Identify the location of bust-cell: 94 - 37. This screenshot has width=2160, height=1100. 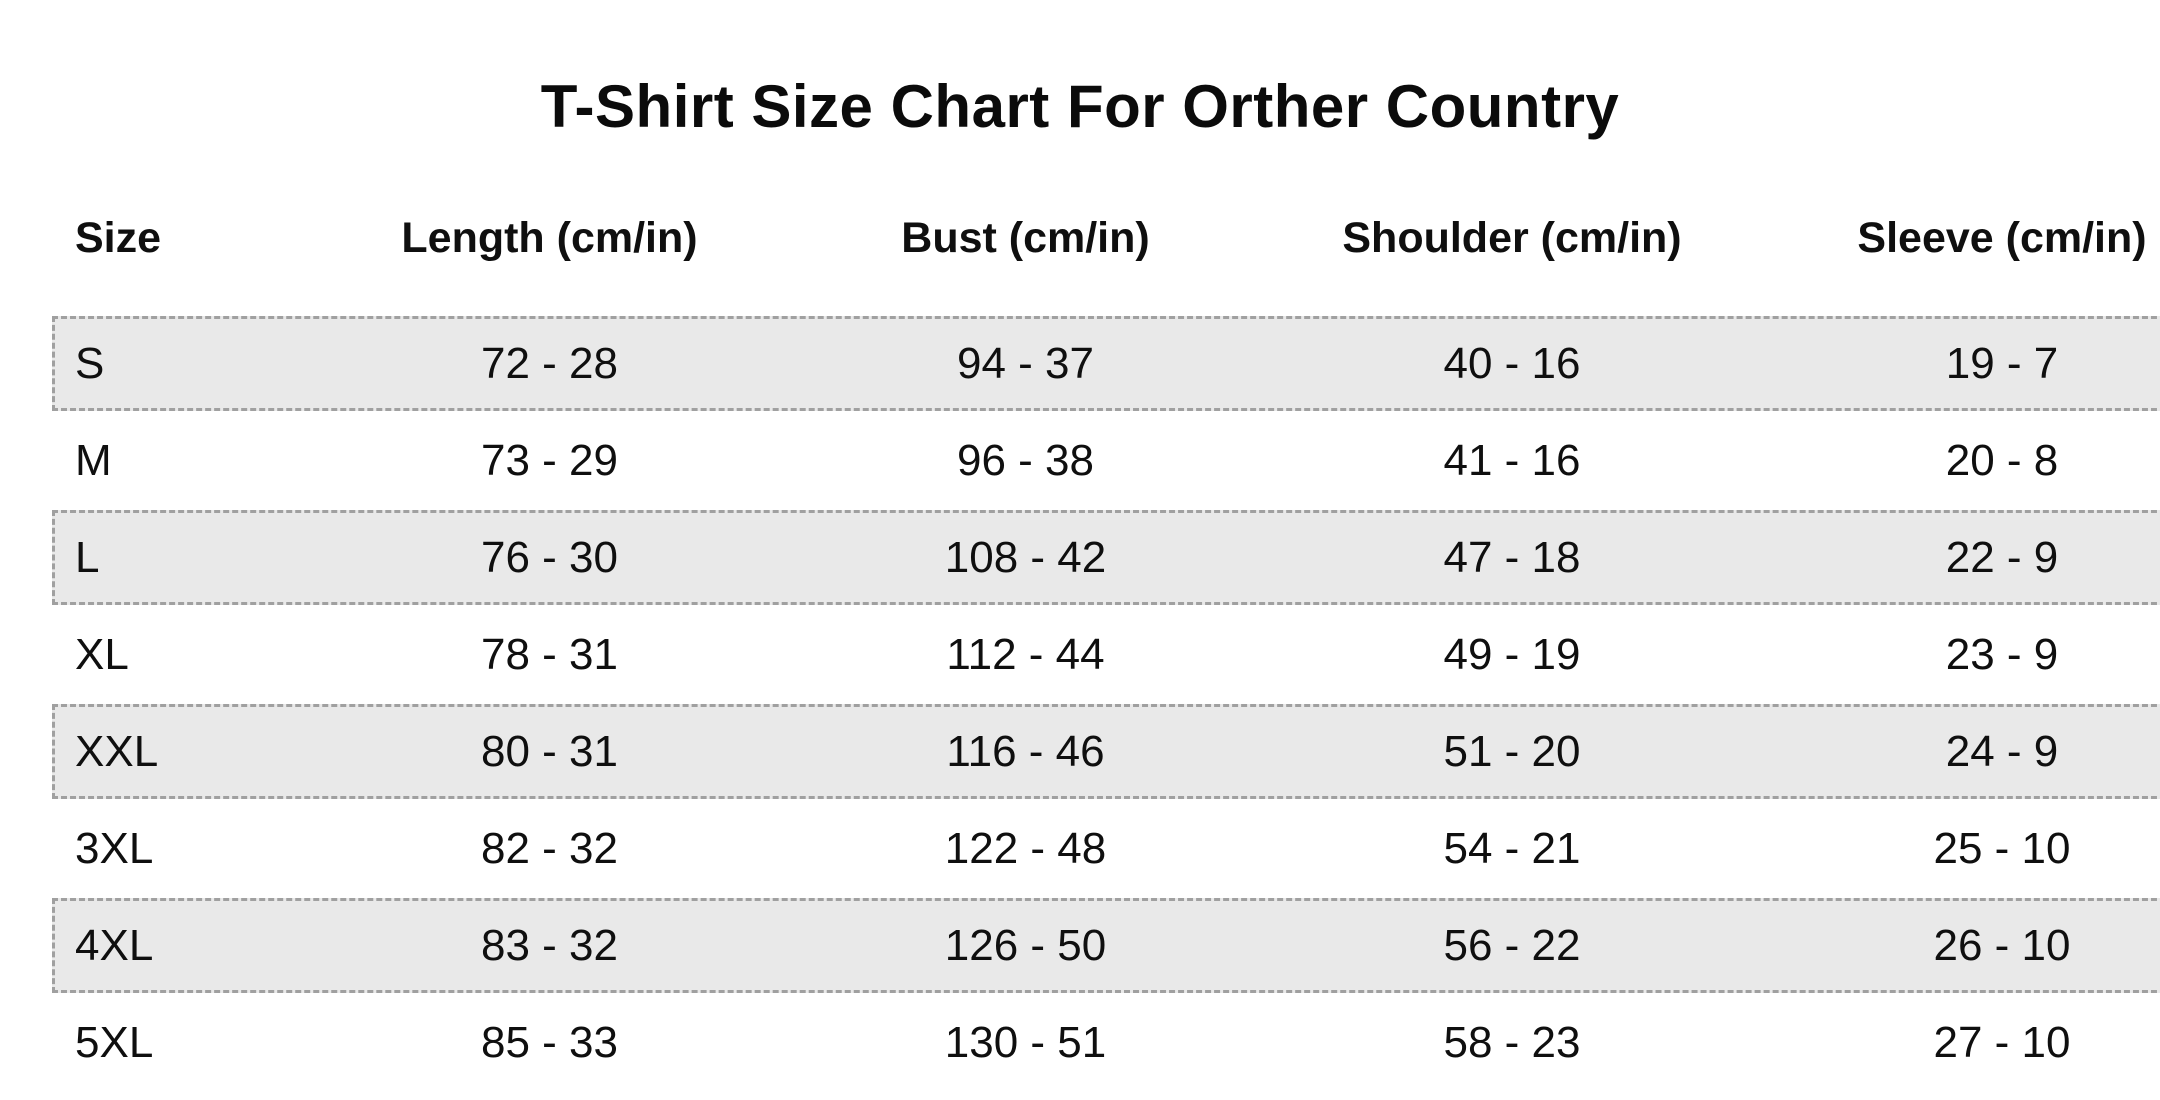
(1025, 363).